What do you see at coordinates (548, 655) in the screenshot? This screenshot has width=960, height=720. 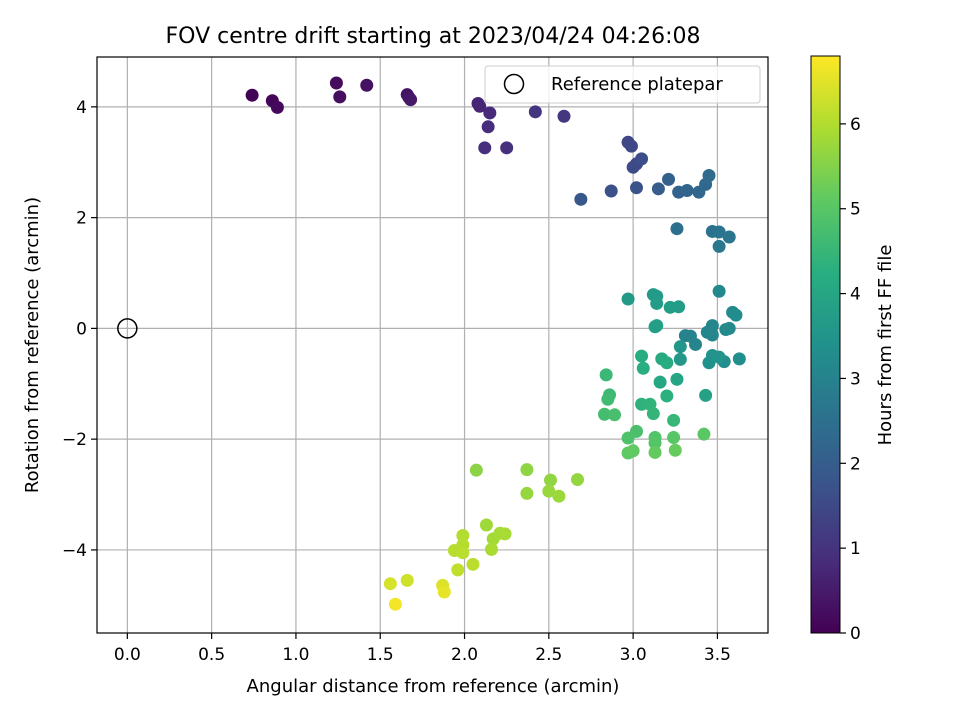 I see `x-tick-label: 2.5` at bounding box center [548, 655].